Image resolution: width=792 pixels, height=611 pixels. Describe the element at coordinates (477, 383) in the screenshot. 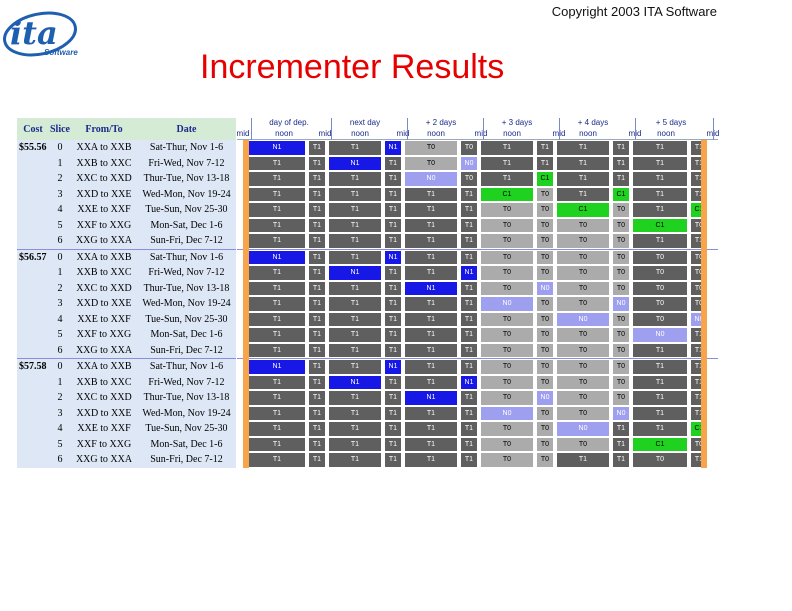

I see `result-row: T1 T1 N1 T1 T1 N1 T0 T0 T0 T0 T1 T1` at that location.